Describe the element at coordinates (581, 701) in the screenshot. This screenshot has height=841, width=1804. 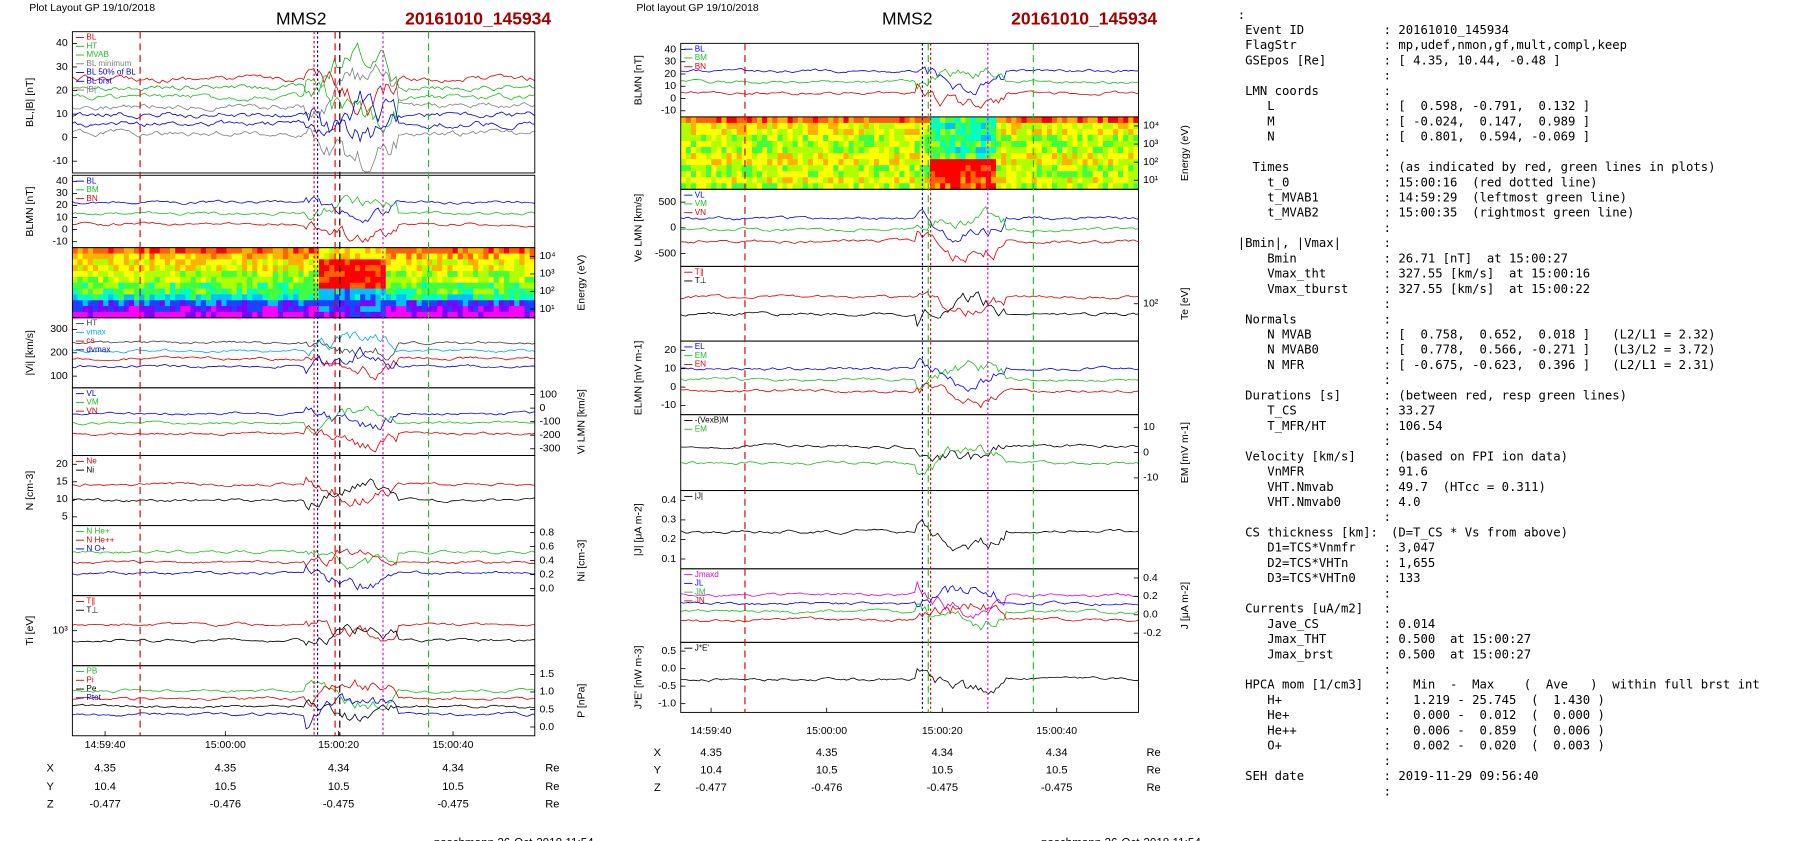
I see `y-axis-label: P [nPa]` at that location.